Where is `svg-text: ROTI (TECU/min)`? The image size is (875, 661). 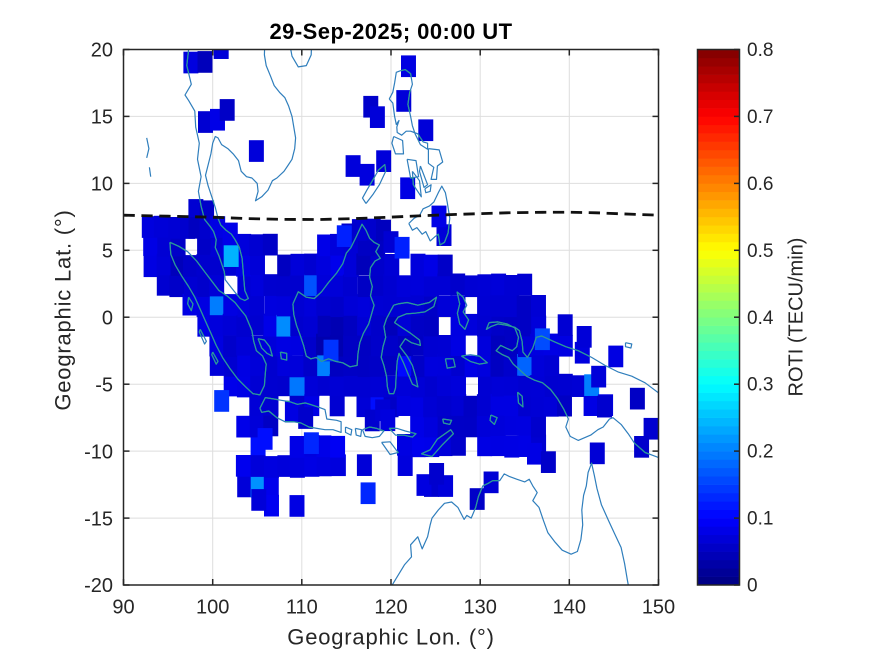 svg-text: ROTI (TECU/min) is located at coordinates (797, 317).